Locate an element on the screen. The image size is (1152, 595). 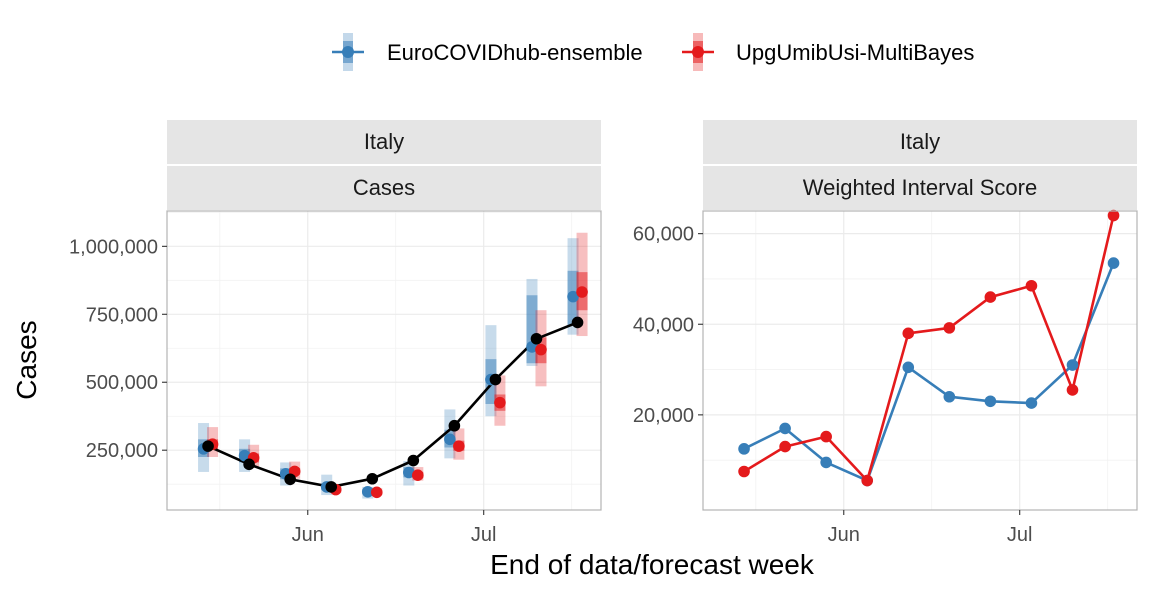
multibayes-wis-line is located at coordinates (929, 348).